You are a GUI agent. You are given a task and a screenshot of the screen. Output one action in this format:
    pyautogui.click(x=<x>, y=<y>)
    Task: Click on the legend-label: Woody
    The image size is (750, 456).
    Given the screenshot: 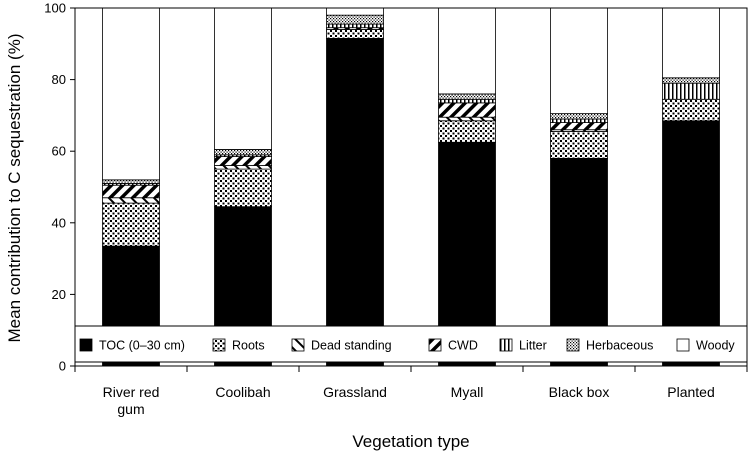 What is the action you would take?
    pyautogui.click(x=715, y=346)
    